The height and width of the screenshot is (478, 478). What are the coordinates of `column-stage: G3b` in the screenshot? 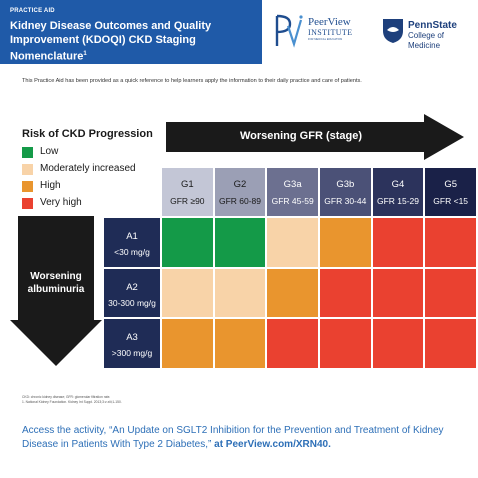 It's located at (345, 184).